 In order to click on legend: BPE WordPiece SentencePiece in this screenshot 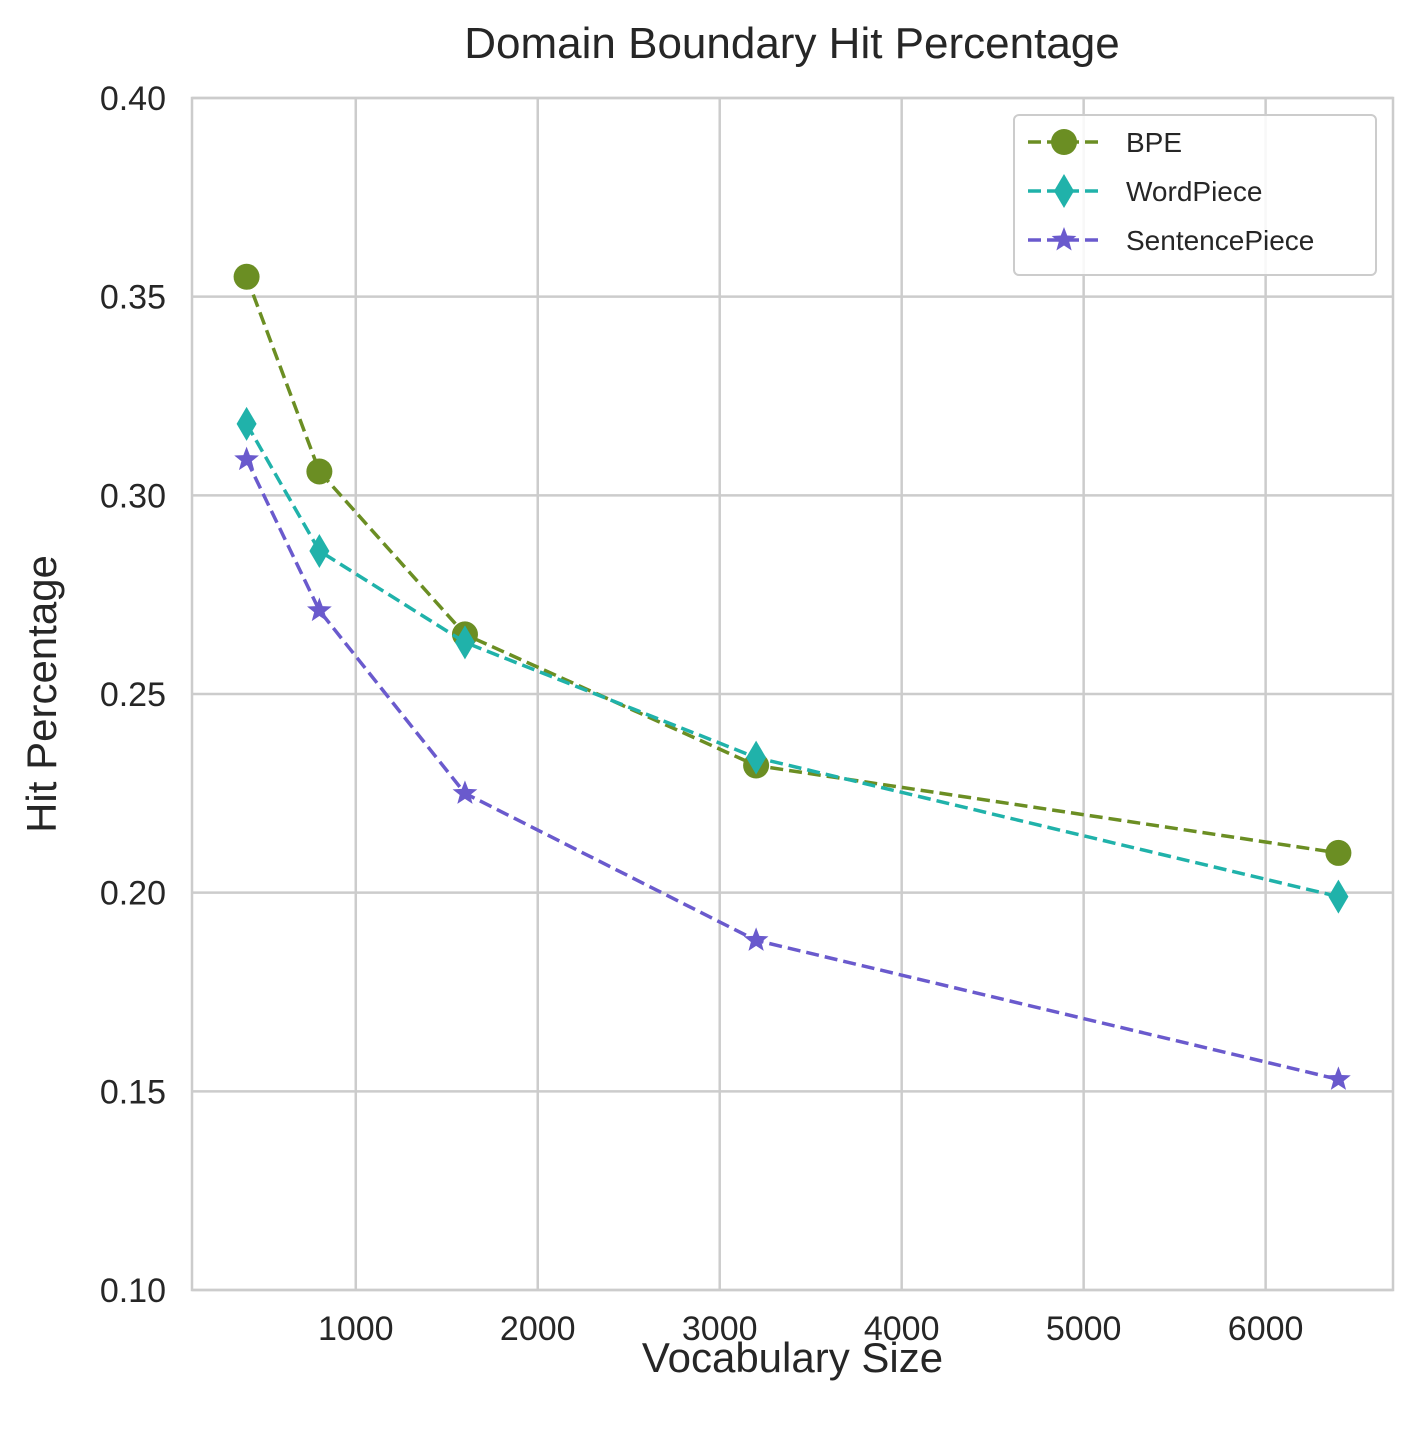, I will do `click(1195, 195)`.